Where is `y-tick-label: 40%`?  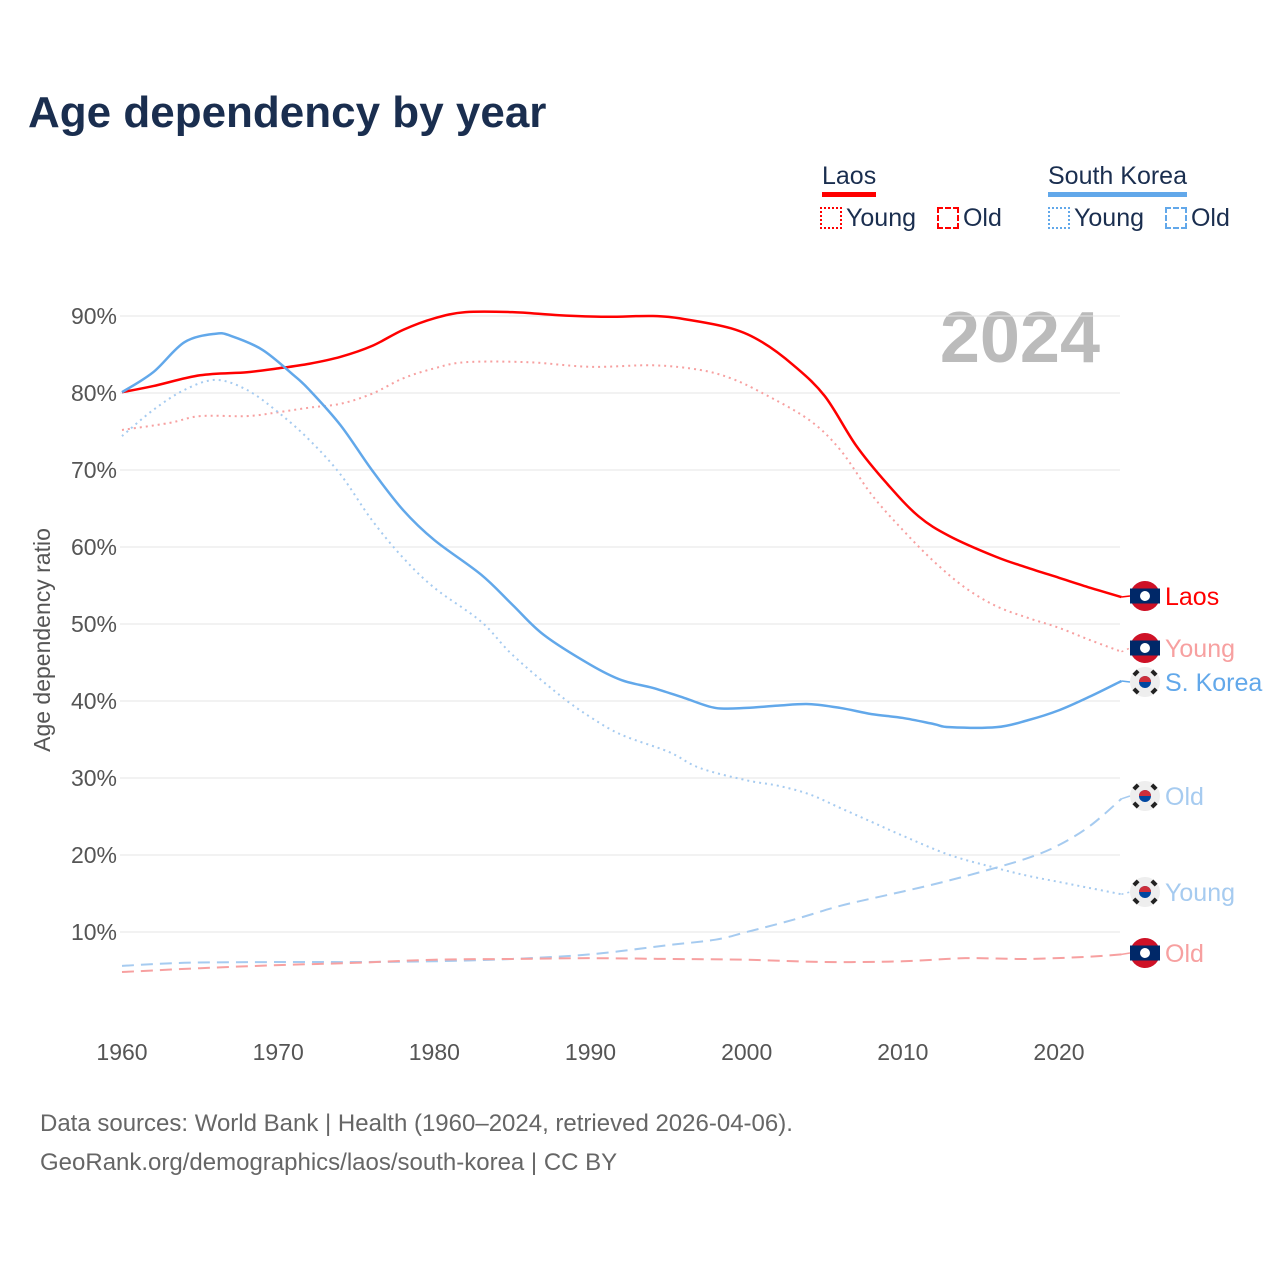 y-tick-label: 40% is located at coordinates (94, 701).